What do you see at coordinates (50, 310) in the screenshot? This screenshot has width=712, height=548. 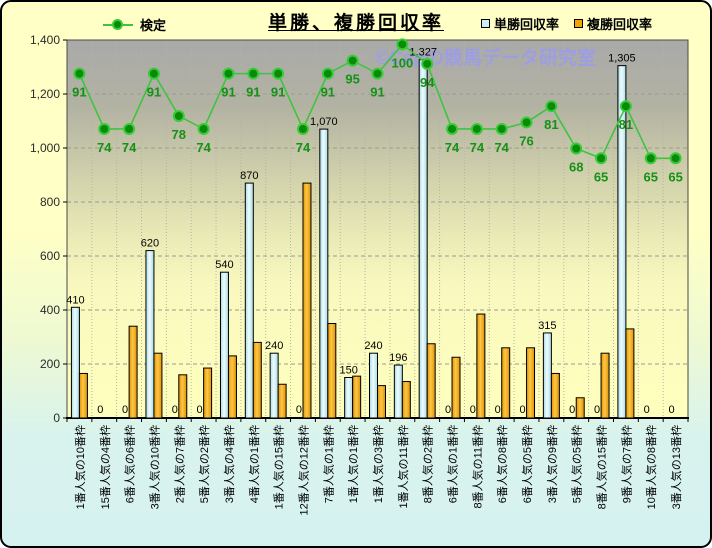 I see `y-axis-label-400: 400` at bounding box center [50, 310].